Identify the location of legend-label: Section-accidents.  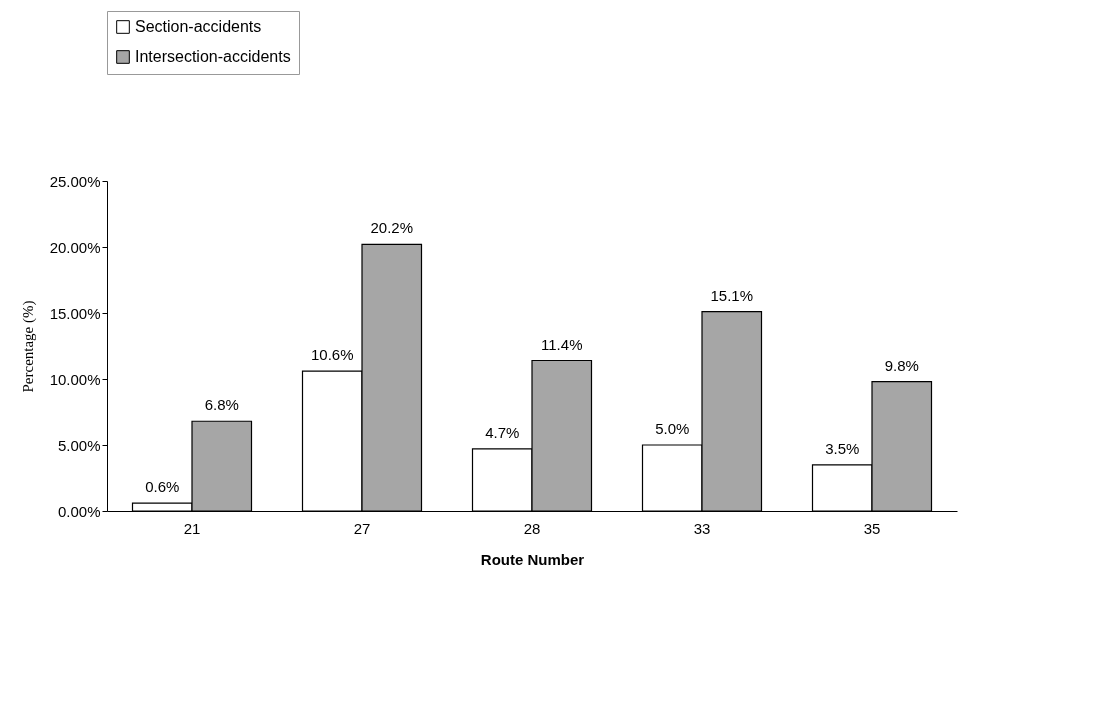
(198, 26).